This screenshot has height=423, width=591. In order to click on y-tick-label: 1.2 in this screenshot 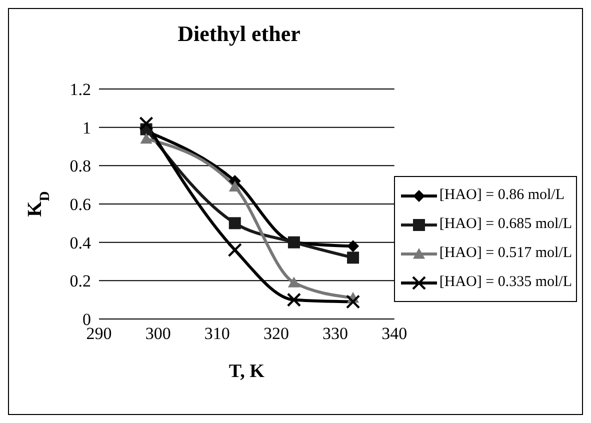, I will do `click(80, 90)`.